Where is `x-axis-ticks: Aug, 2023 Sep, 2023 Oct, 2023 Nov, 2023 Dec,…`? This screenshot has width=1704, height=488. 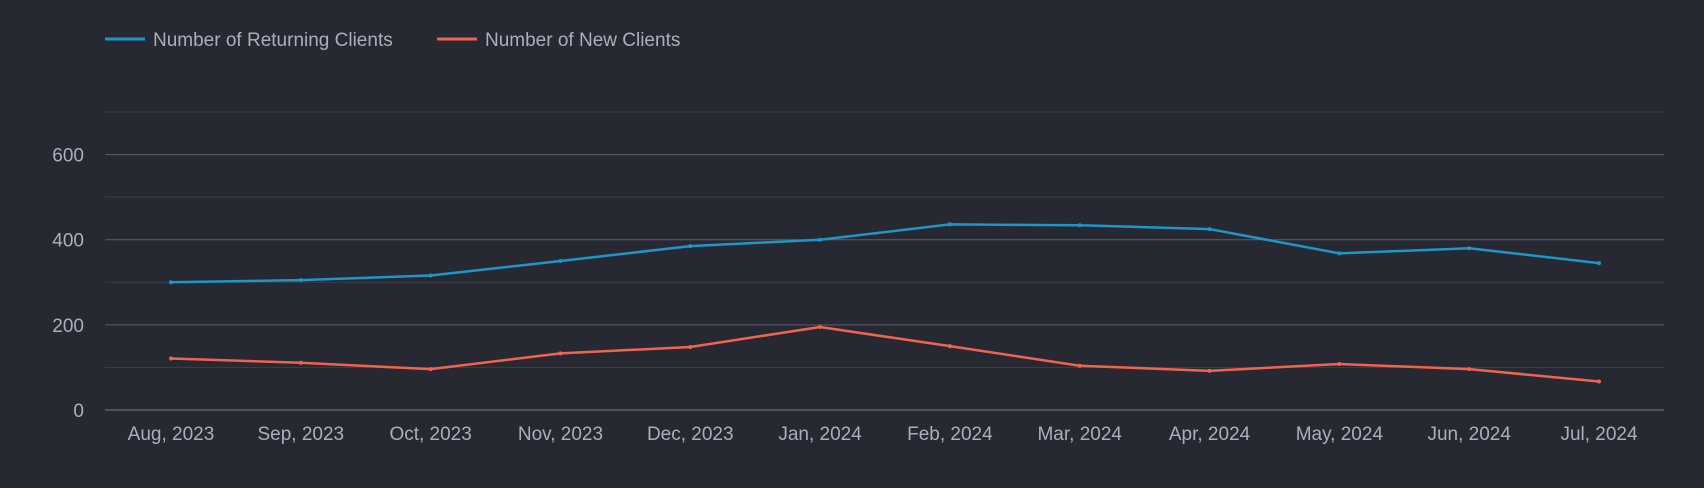 x-axis-ticks: Aug, 2023 Sep, 2023 Oct, 2023 Nov, 2023 Dec,… is located at coordinates (883, 434).